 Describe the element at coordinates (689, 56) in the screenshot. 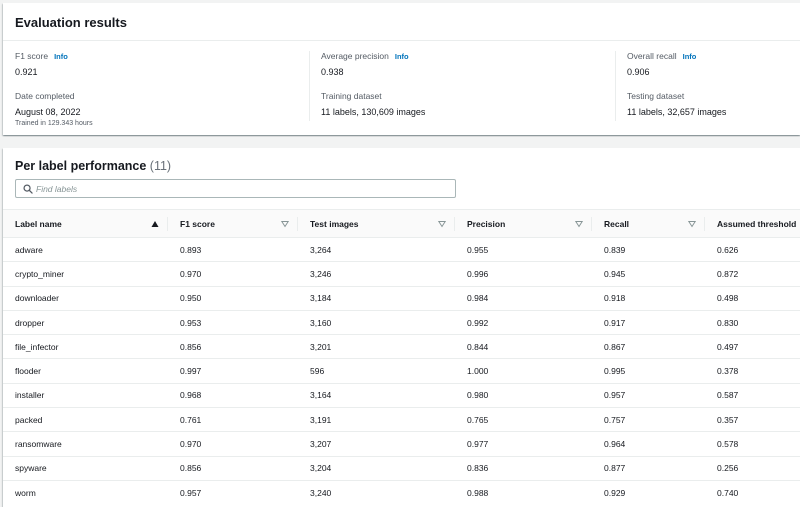

I see `overall-recall-info-link: Info` at that location.